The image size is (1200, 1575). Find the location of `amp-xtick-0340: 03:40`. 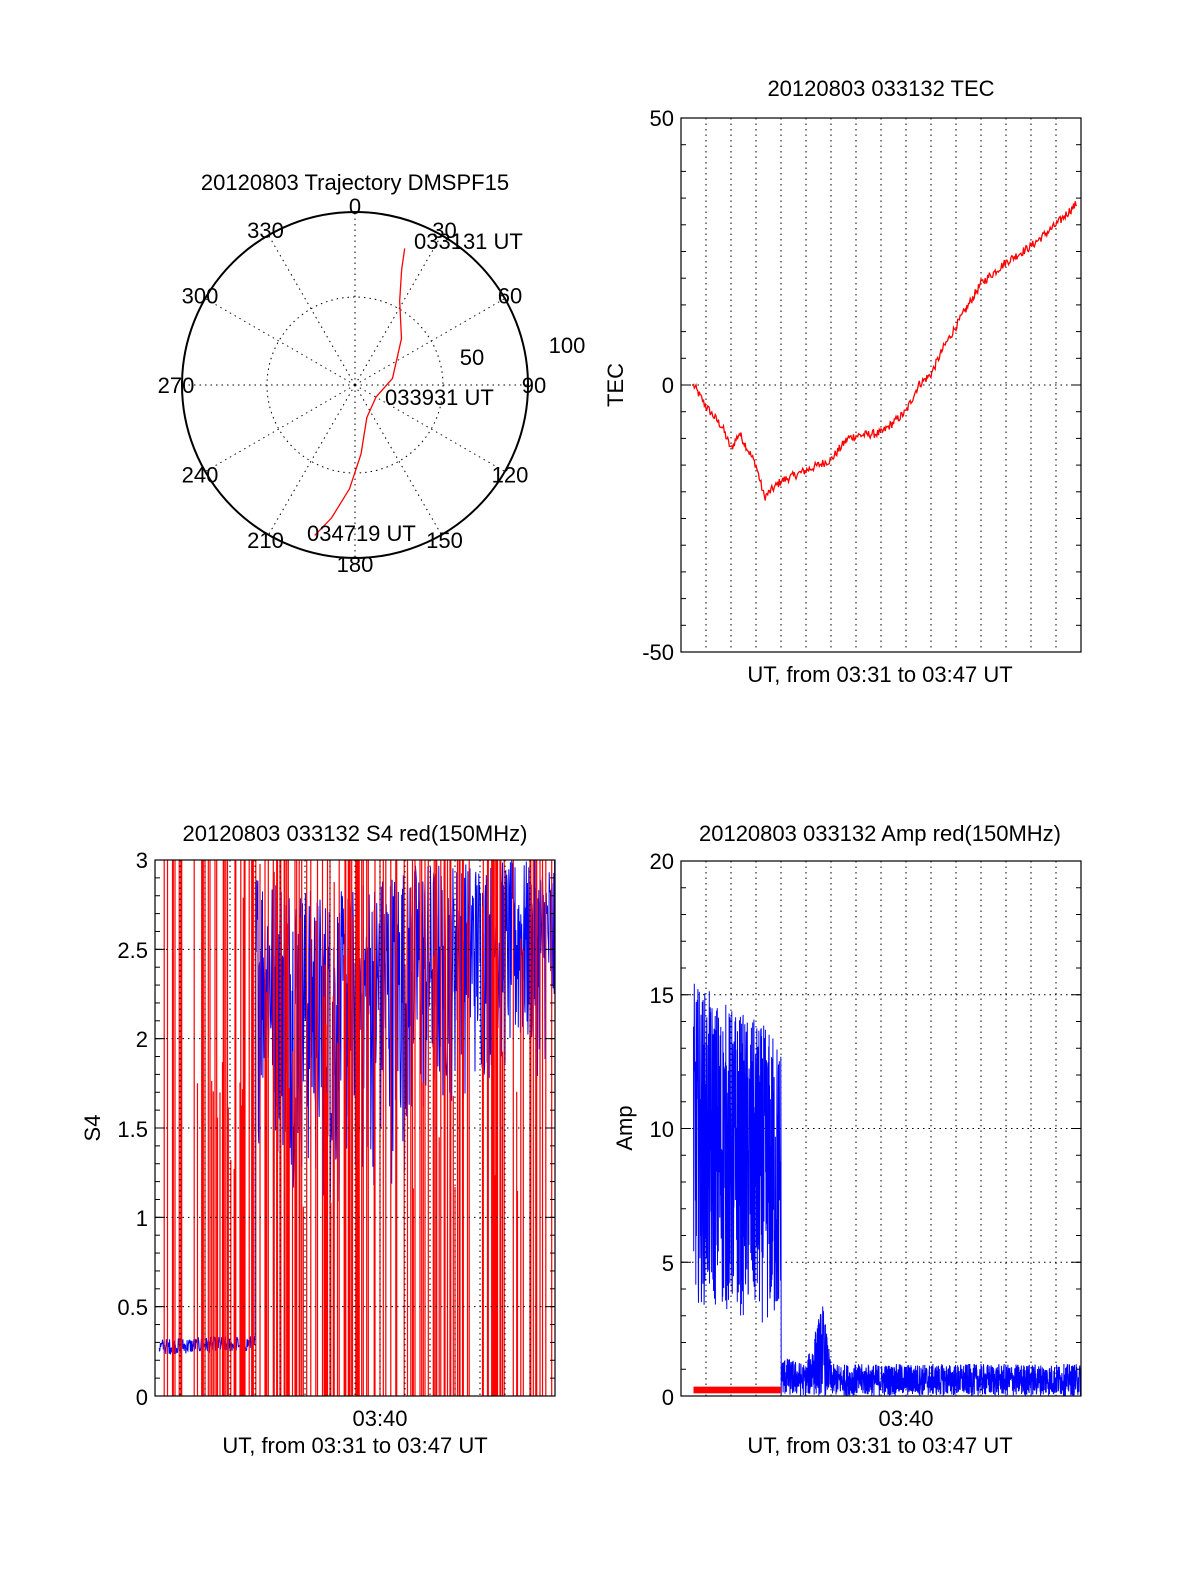

amp-xtick-0340: 03:40 is located at coordinates (905, 1418).